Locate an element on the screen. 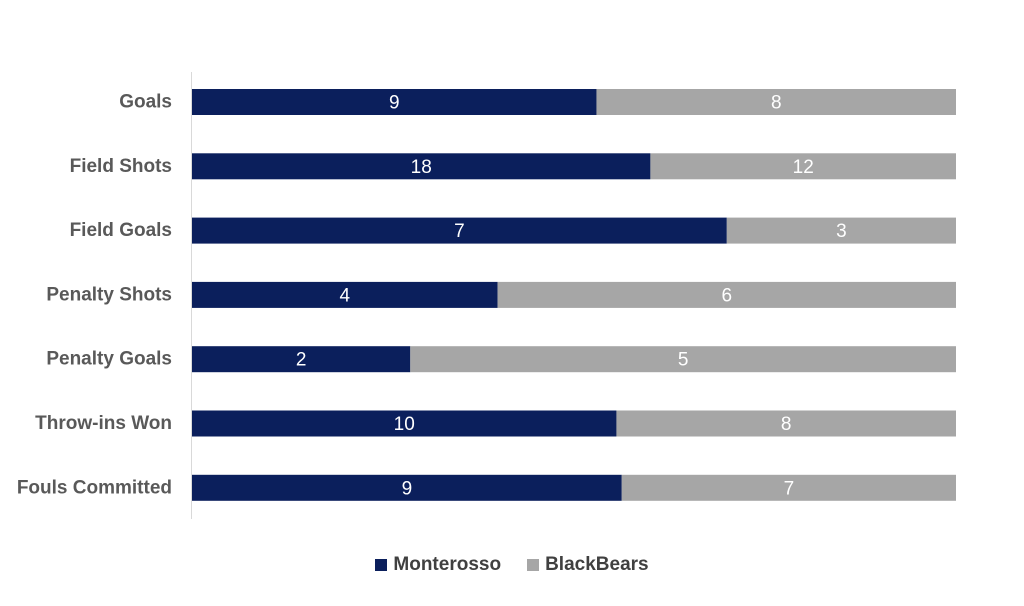 The width and height of the screenshot is (1024, 606). data-label: 5 is located at coordinates (683, 360).